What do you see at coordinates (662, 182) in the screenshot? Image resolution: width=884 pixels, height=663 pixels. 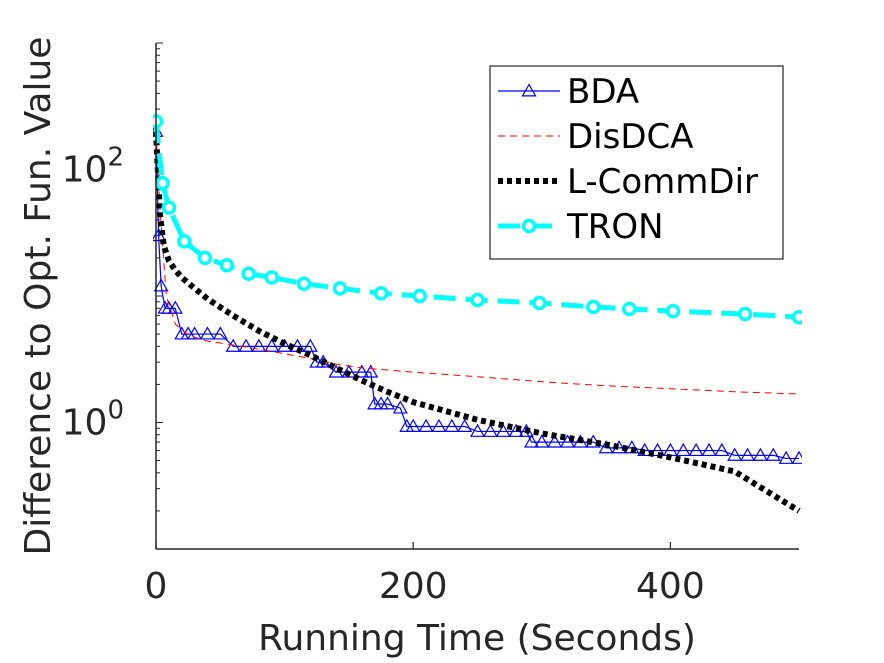 I see `legend-label-l-commdir: L-CommDir` at bounding box center [662, 182].